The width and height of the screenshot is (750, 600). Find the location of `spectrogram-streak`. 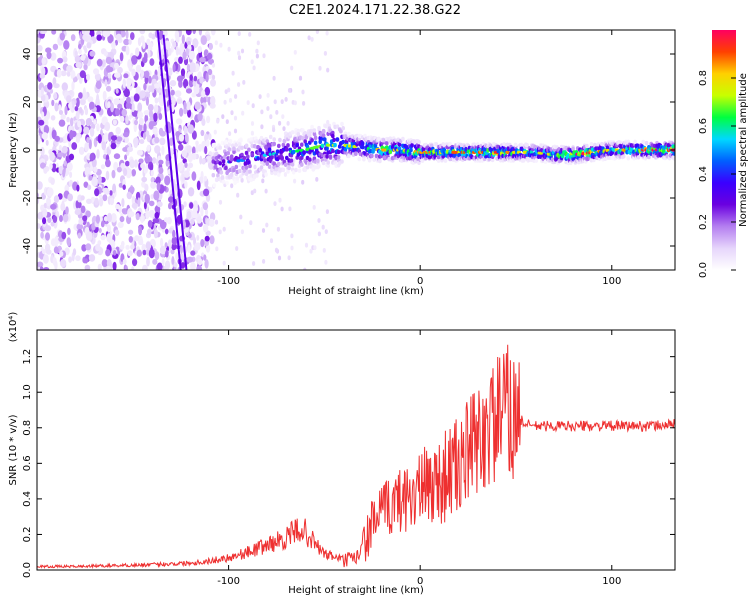

spectrogram-streak is located at coordinates (169, 150).